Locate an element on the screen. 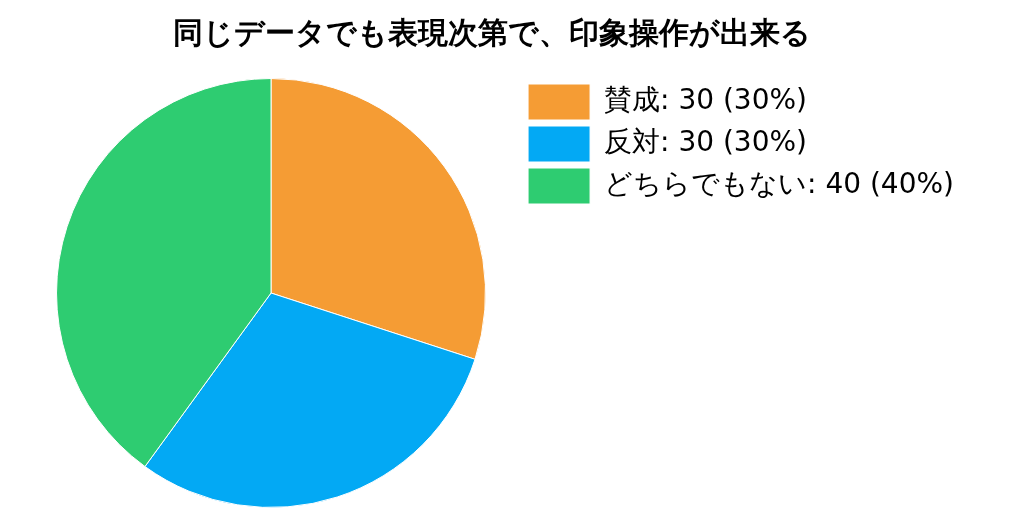 This screenshot has width=1024, height=512. legend-label: どちらでもない: 40 (40%) is located at coordinates (779, 184).